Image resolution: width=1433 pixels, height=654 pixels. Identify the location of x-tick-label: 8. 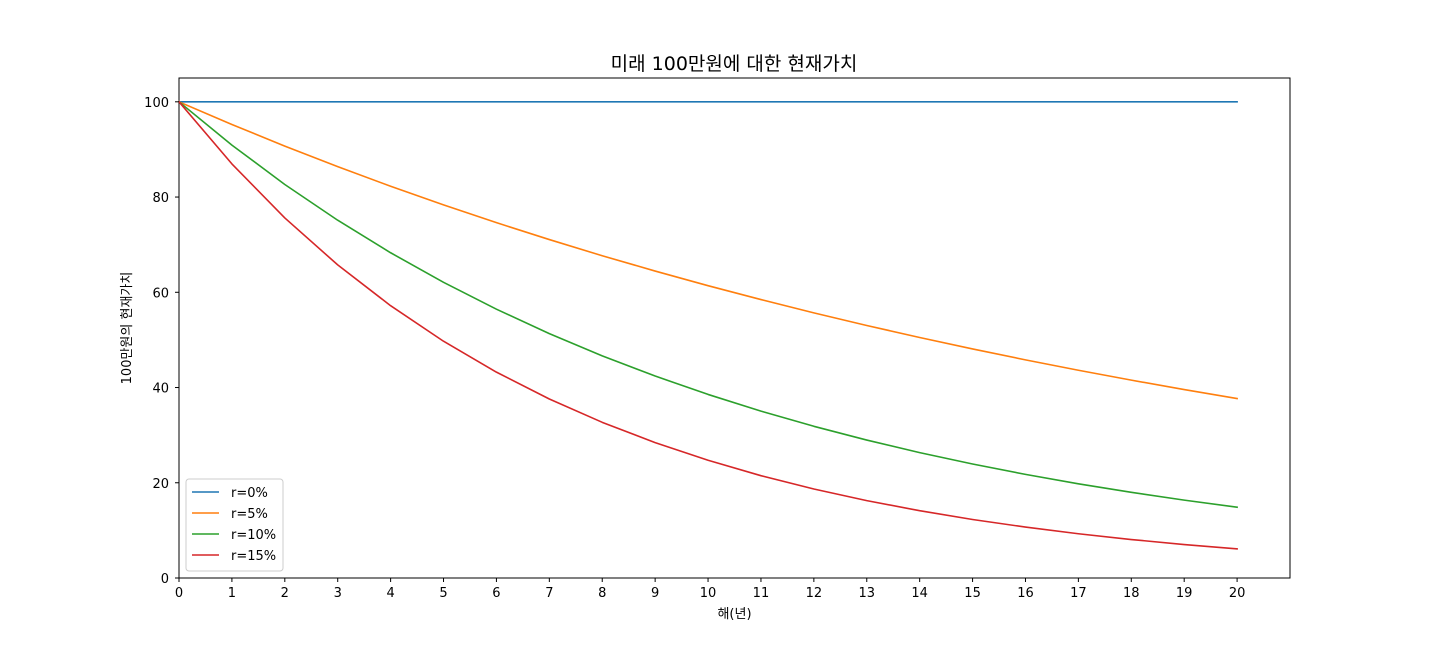
(602, 593).